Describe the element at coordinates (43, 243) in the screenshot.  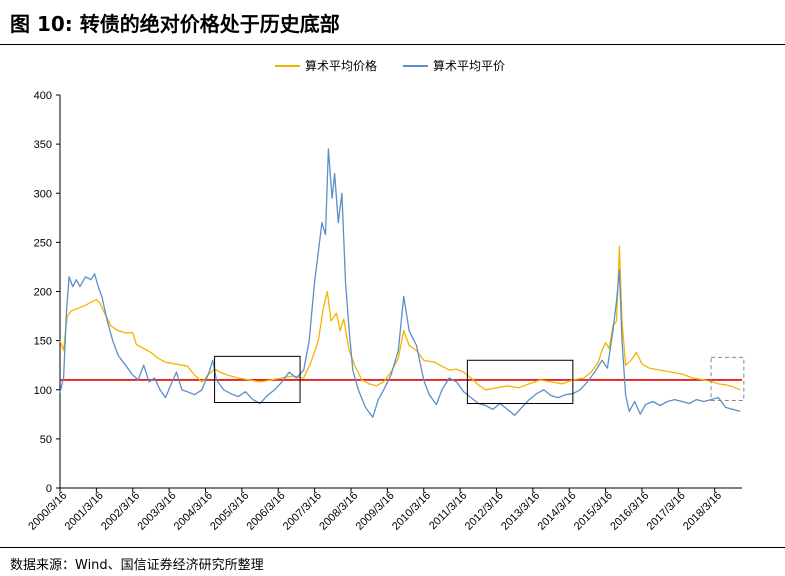
I see `y-tick-label: 250` at that location.